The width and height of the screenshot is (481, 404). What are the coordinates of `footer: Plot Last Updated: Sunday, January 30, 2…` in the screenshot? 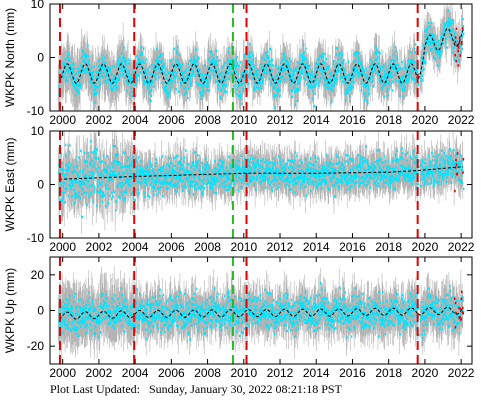 It's located at (196, 389).